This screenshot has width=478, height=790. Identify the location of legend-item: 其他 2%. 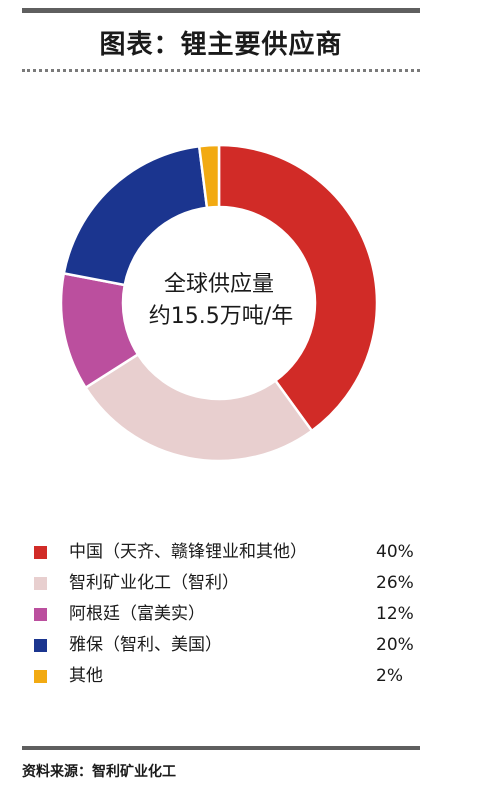
(229, 676).